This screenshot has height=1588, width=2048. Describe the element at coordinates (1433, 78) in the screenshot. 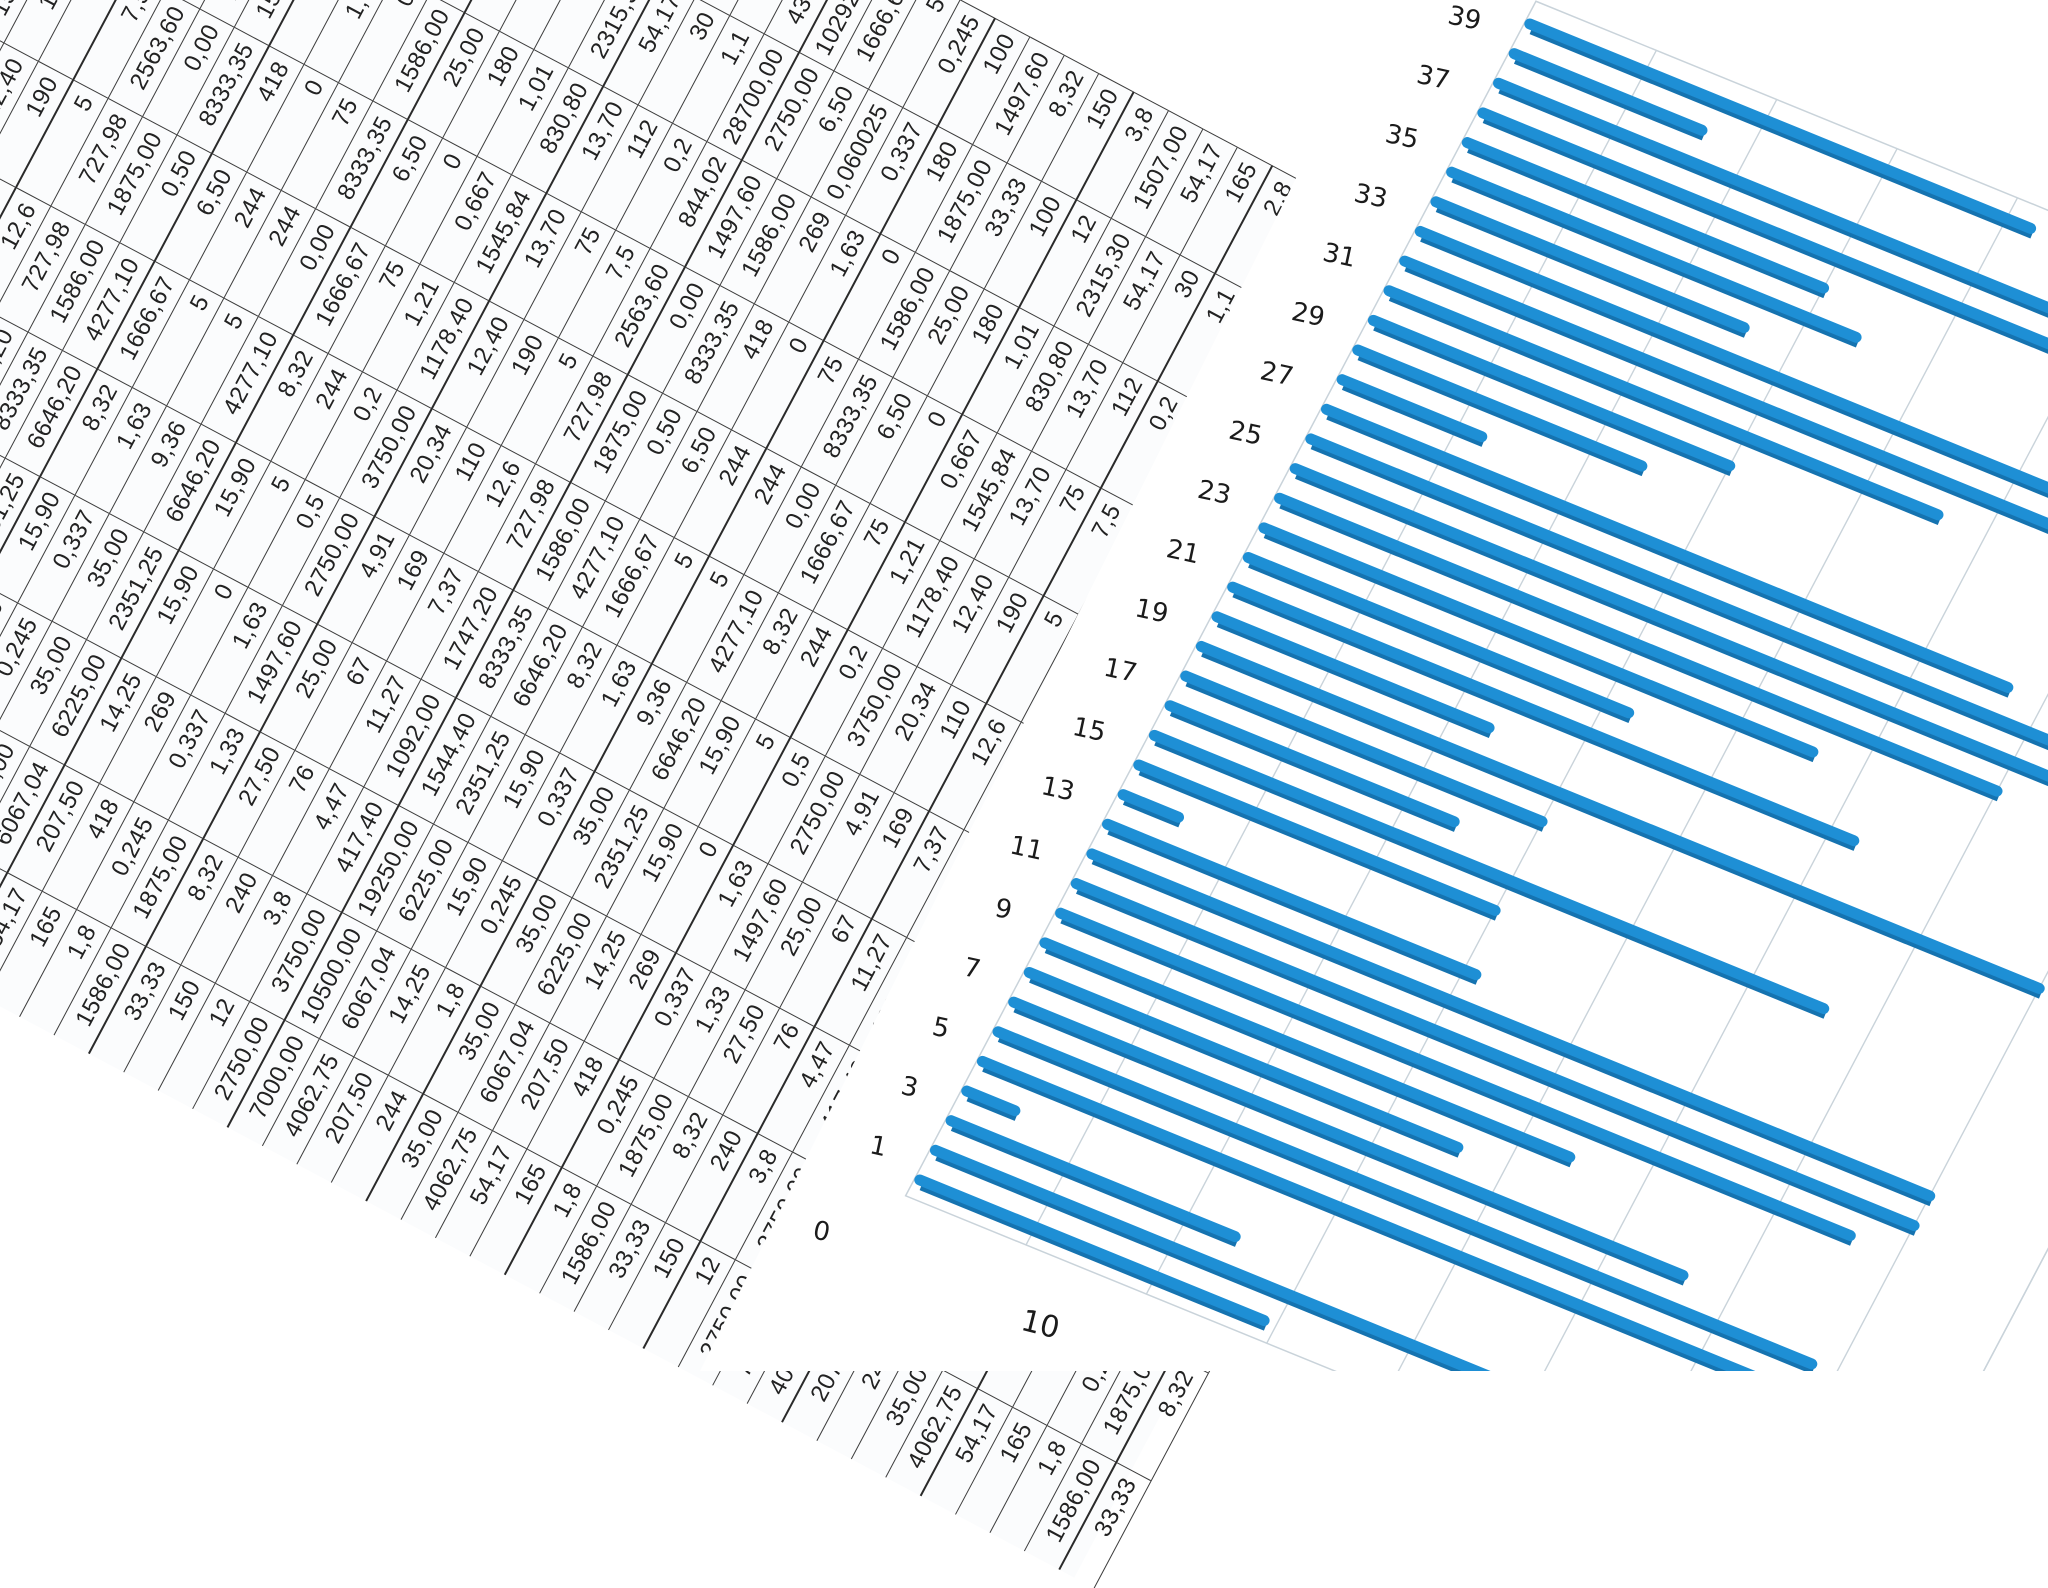

I see `y-tick-label: 37` at that location.